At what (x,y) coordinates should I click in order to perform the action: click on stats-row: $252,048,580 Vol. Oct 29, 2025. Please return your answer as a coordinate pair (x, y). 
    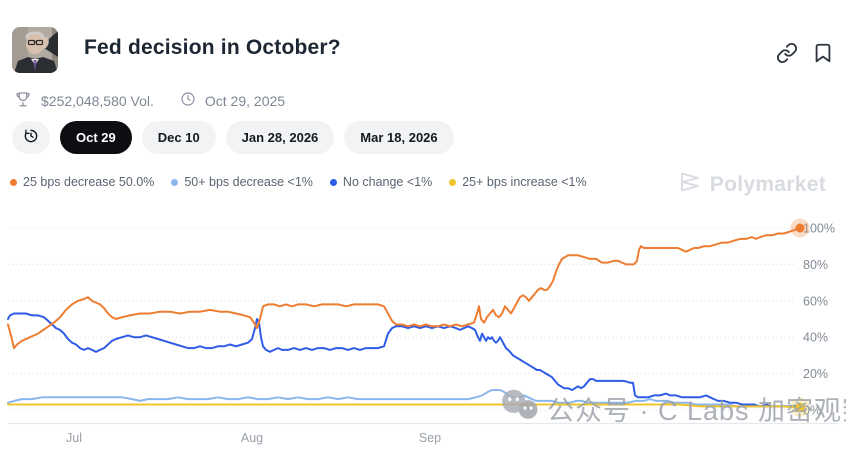
    Looking at the image, I should click on (149, 100).